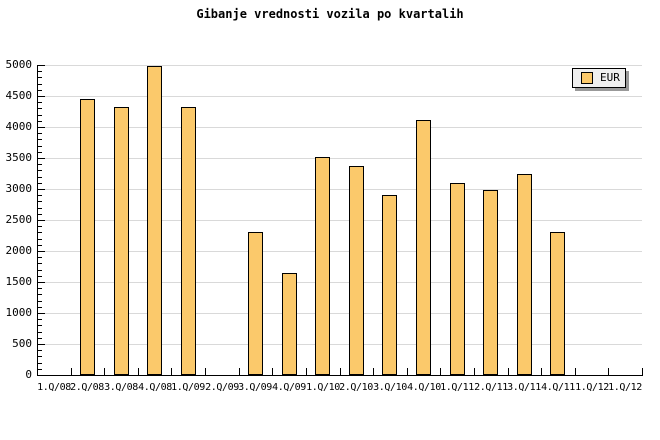 This screenshot has height=440, width=660. Describe the element at coordinates (424, 387) in the screenshot. I see `x-axis-label: 4.Q/10` at that location.